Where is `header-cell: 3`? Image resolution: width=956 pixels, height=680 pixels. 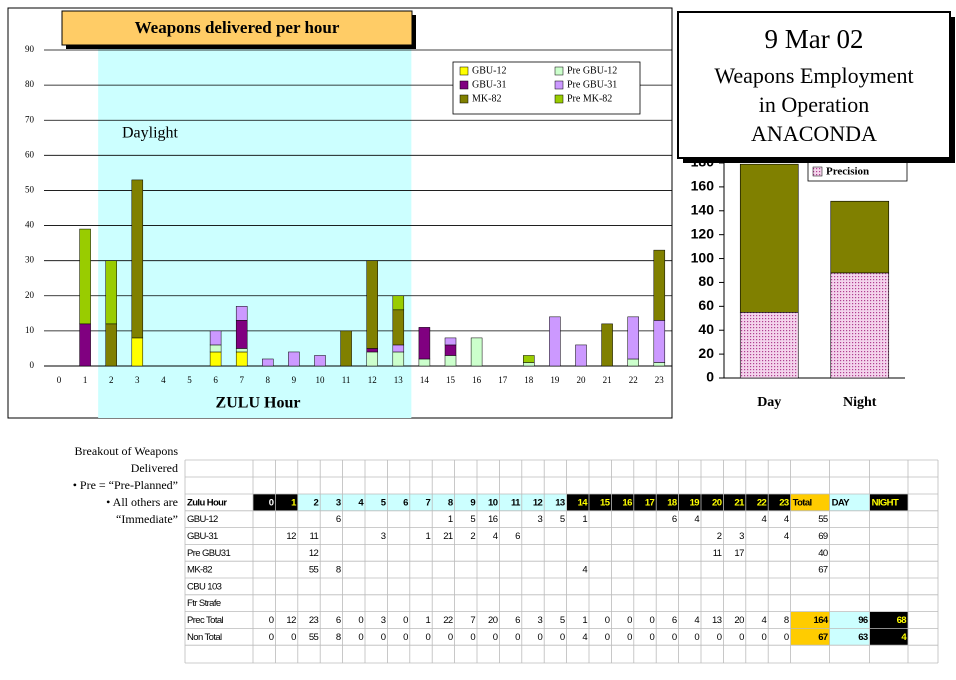 header-cell: 3 is located at coordinates (338, 502).